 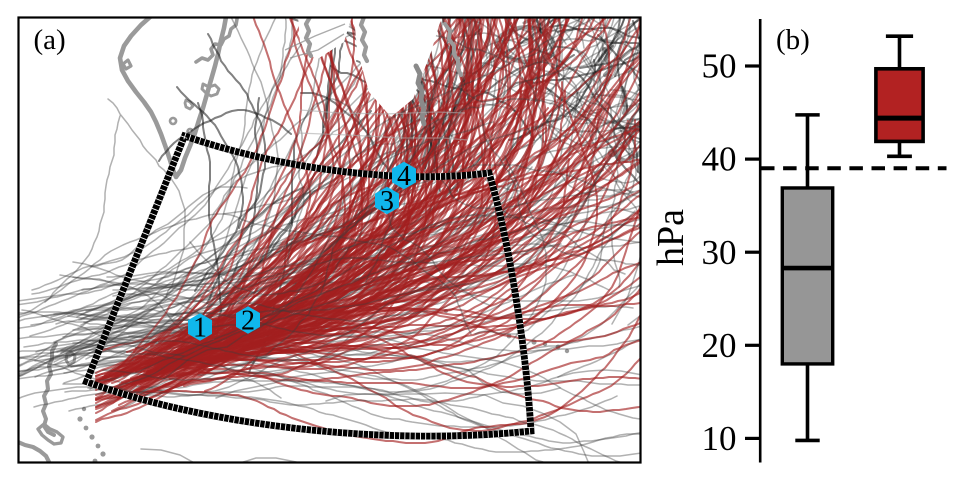 I want to click on svg-text: (b), so click(x=793, y=40).